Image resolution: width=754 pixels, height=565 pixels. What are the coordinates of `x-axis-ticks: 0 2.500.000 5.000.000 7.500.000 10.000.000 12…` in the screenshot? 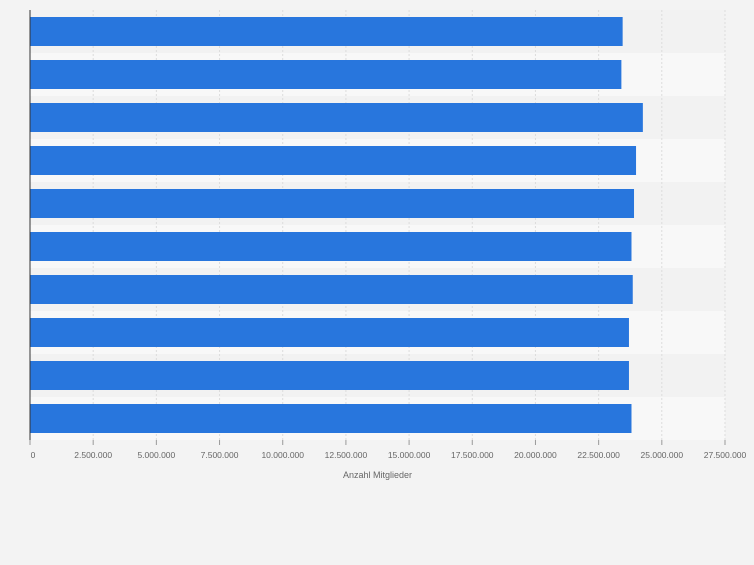 It's located at (388, 450).